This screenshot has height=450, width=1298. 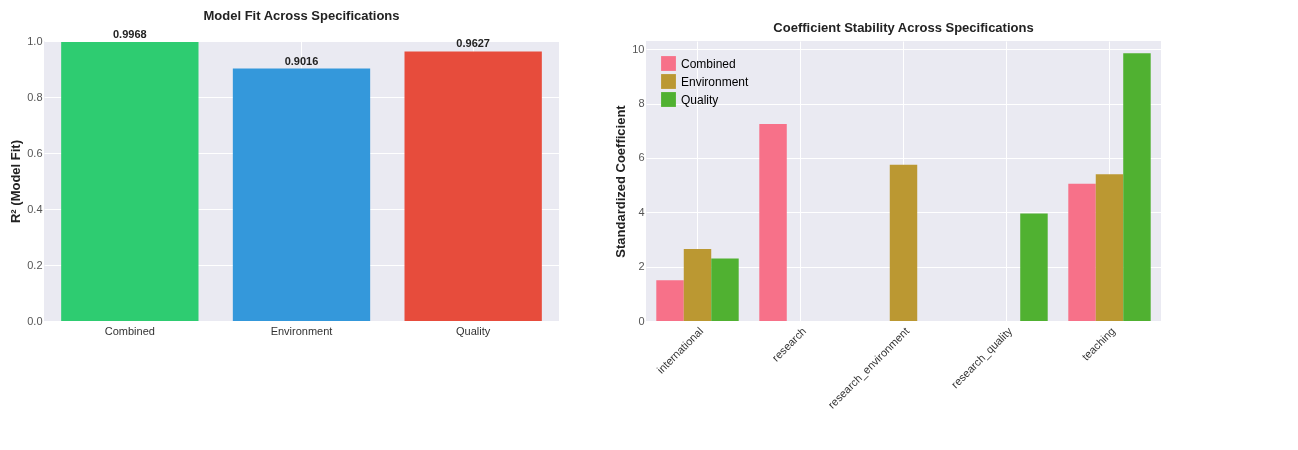 I want to click on y-tick-label: 0.0, so click(x=35, y=320).